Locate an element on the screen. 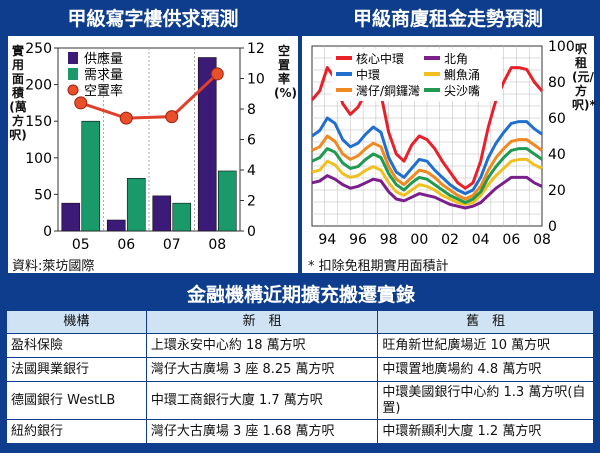 Image resolution: width=600 pixels, height=453 pixels. header-new-lease: 新 租 is located at coordinates (262, 322).